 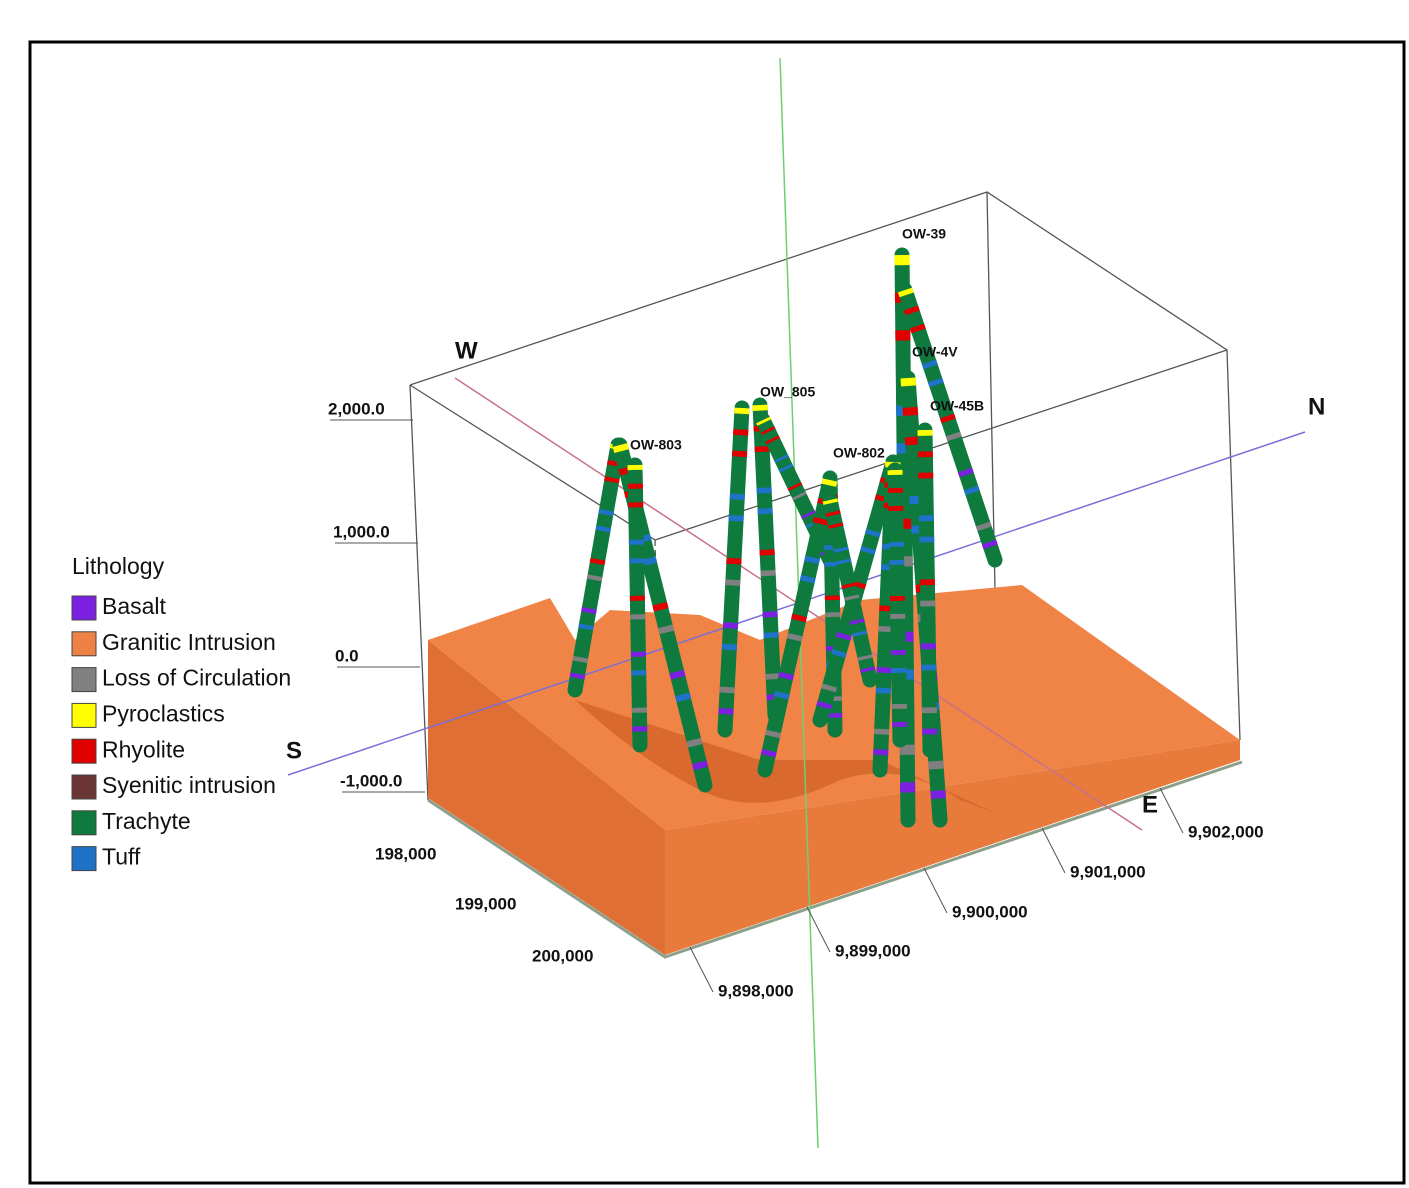 I want to click on elevation-label: 0.0, so click(x=347, y=655).